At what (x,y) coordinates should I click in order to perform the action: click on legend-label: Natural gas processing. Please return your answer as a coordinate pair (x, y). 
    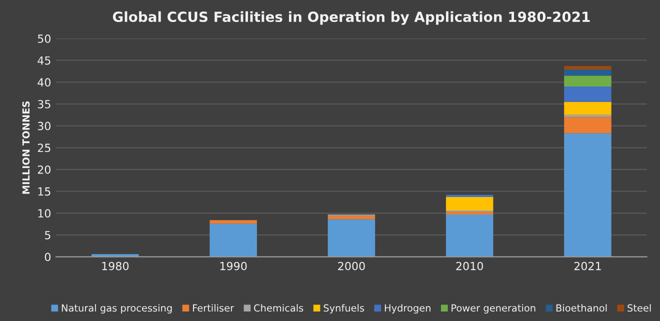
    Looking at the image, I should click on (117, 309).